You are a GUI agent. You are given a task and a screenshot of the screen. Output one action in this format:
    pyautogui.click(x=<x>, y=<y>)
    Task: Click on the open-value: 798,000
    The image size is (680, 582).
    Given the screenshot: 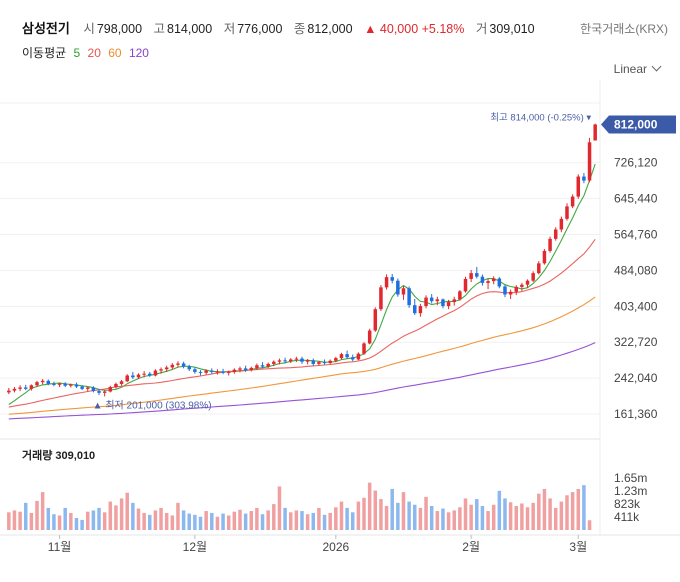 What is the action you would take?
    pyautogui.click(x=119, y=29)
    